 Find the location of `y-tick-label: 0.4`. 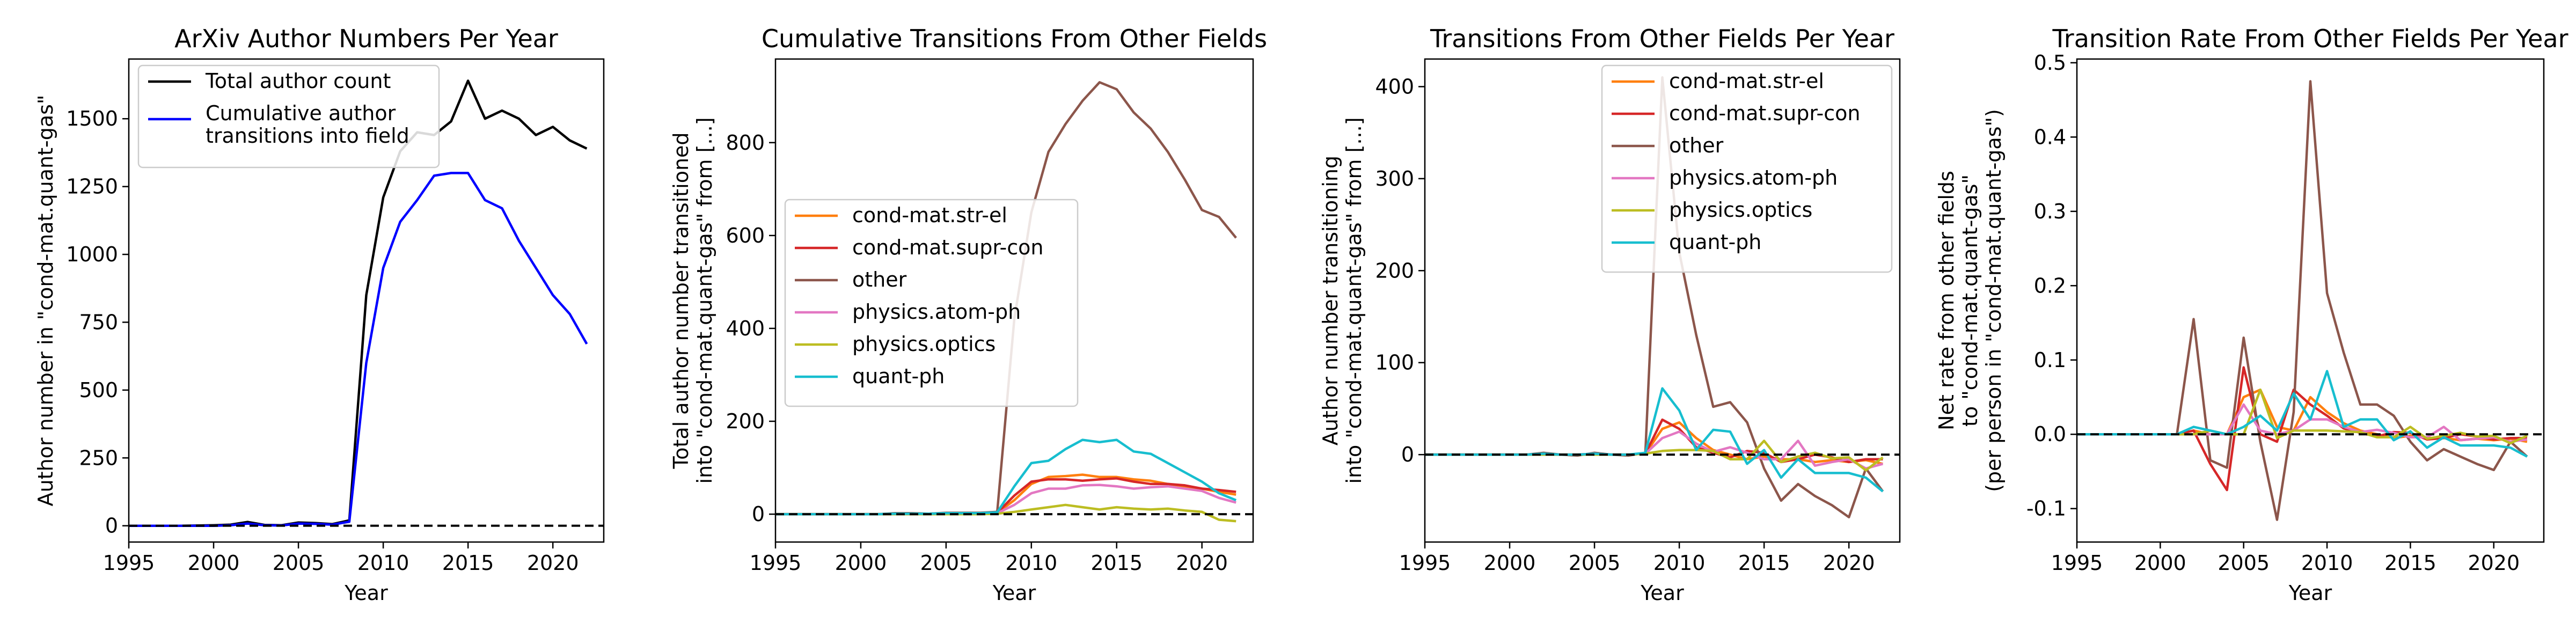

y-tick-label: 0.4 is located at coordinates (2050, 137).